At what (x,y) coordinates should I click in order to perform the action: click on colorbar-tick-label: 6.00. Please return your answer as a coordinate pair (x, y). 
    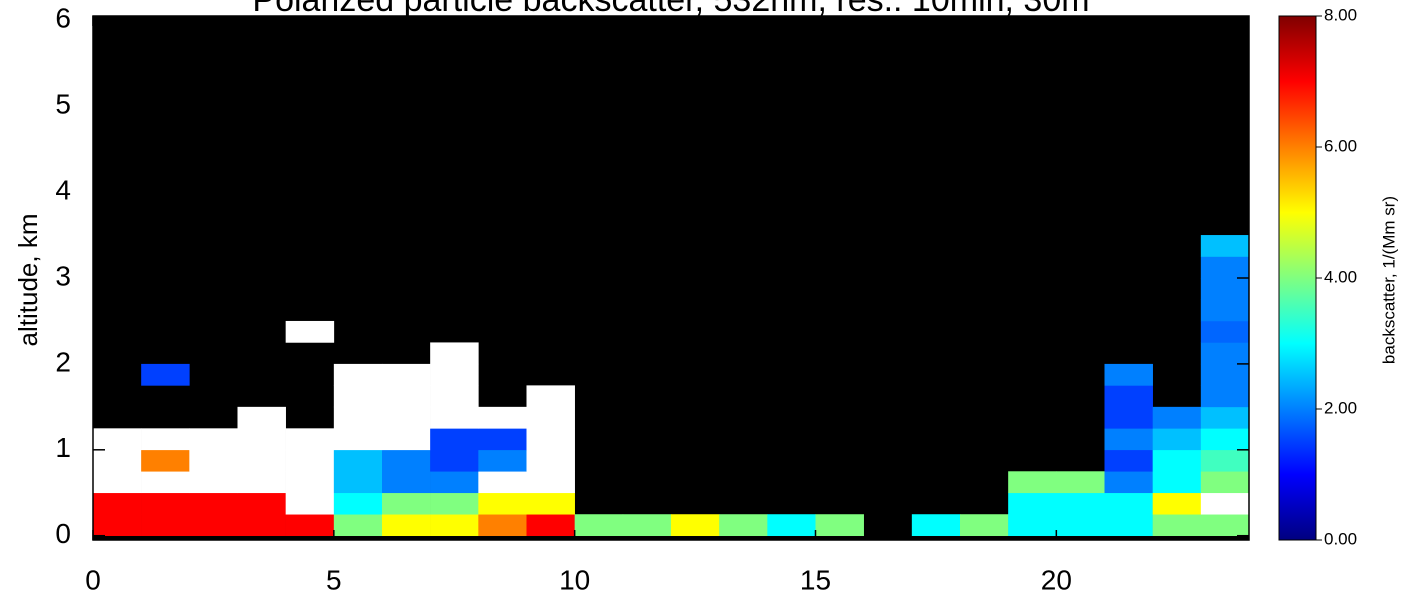
    Looking at the image, I should click on (1340, 145).